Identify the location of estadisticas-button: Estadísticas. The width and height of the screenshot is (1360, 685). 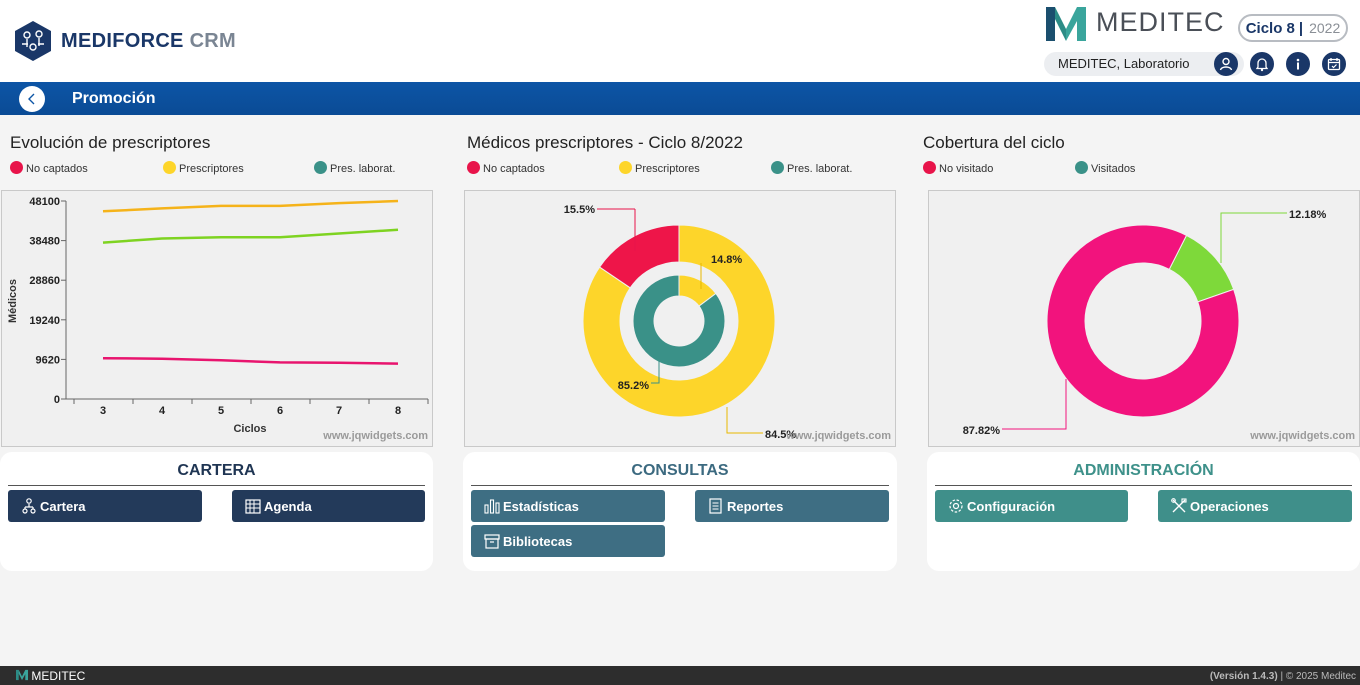
(568, 506).